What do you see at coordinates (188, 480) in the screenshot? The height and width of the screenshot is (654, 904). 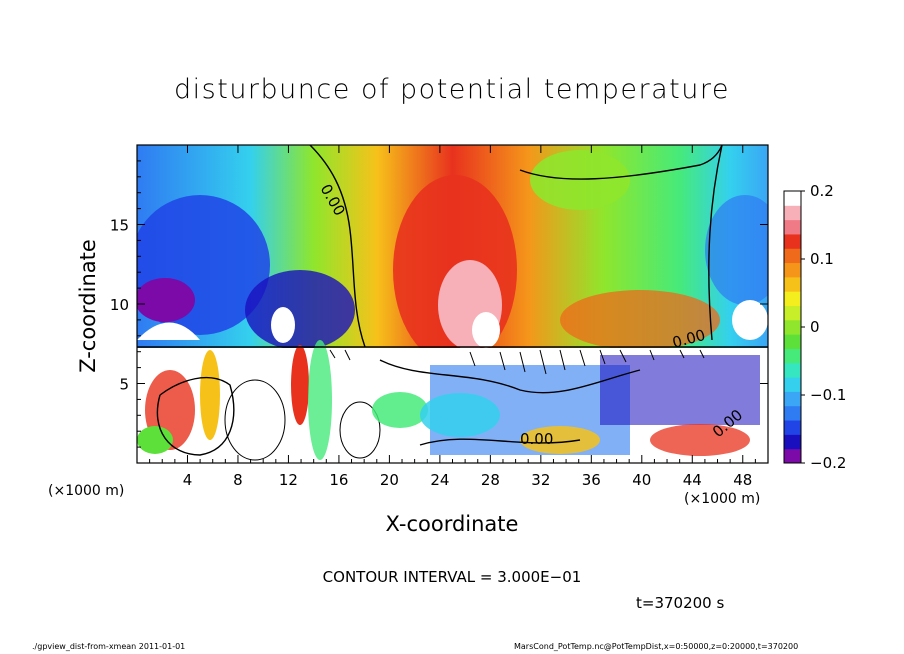 I see `x-tick-label: 4` at bounding box center [188, 480].